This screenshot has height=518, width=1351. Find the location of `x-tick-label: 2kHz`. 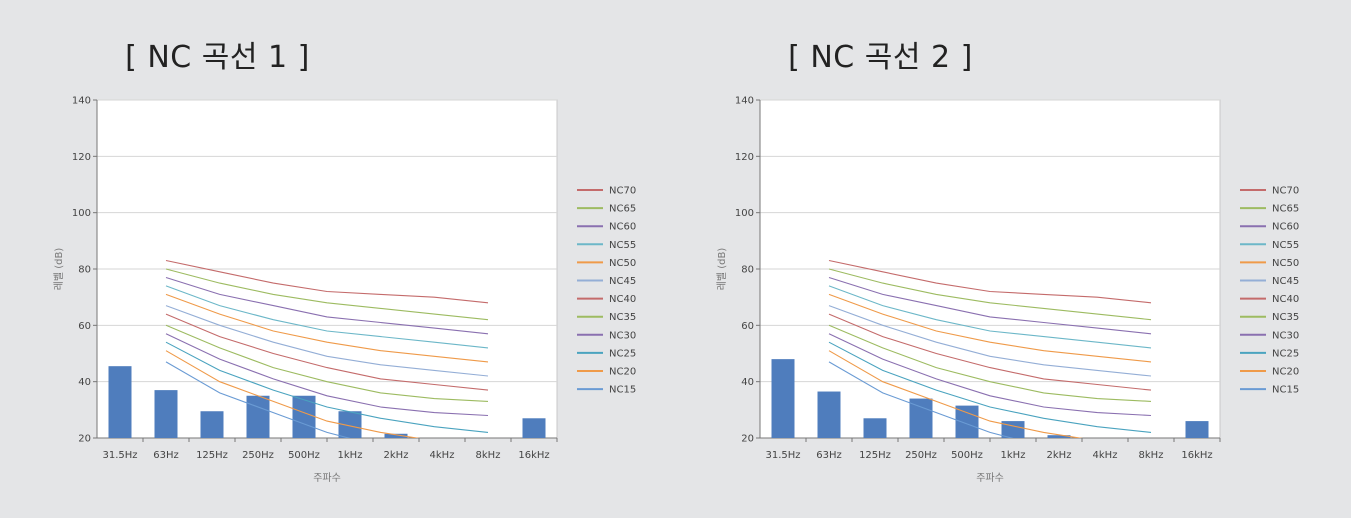

x-tick-label: 2kHz is located at coordinates (396, 455).